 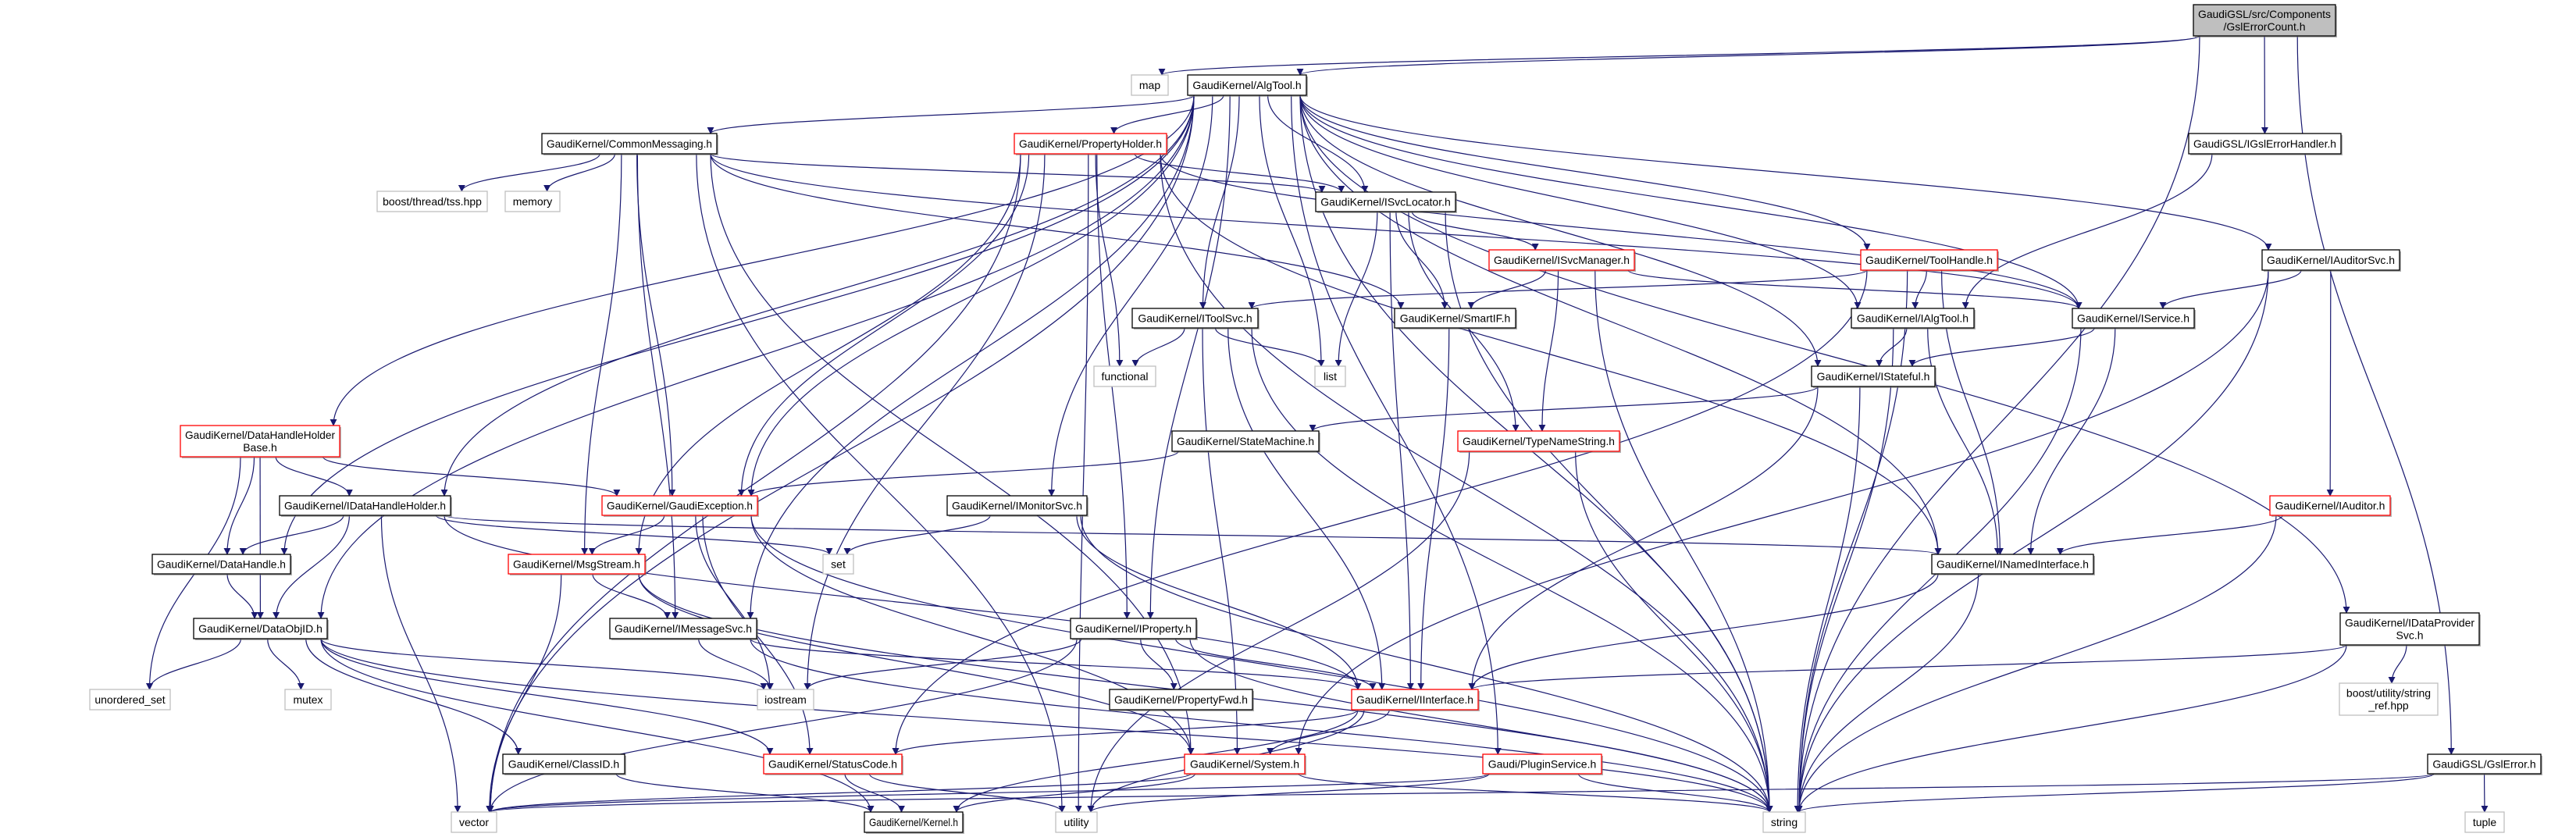 I want to click on node-label: list, so click(x=1330, y=376).